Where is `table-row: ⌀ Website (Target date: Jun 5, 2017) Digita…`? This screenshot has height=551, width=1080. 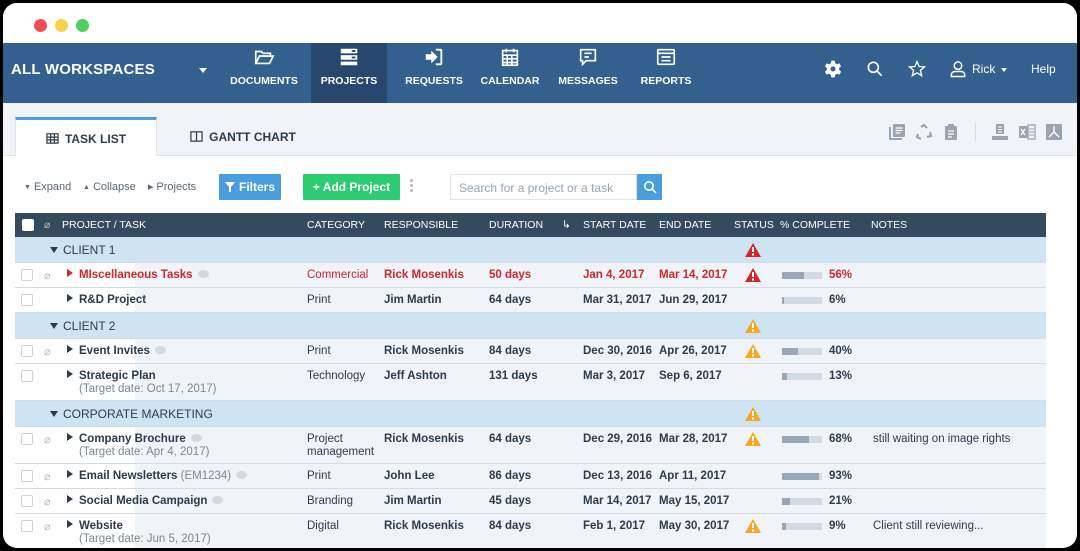 table-row: ⌀ Website (Target date: Jun 5, 2017) Digita… is located at coordinates (530, 531).